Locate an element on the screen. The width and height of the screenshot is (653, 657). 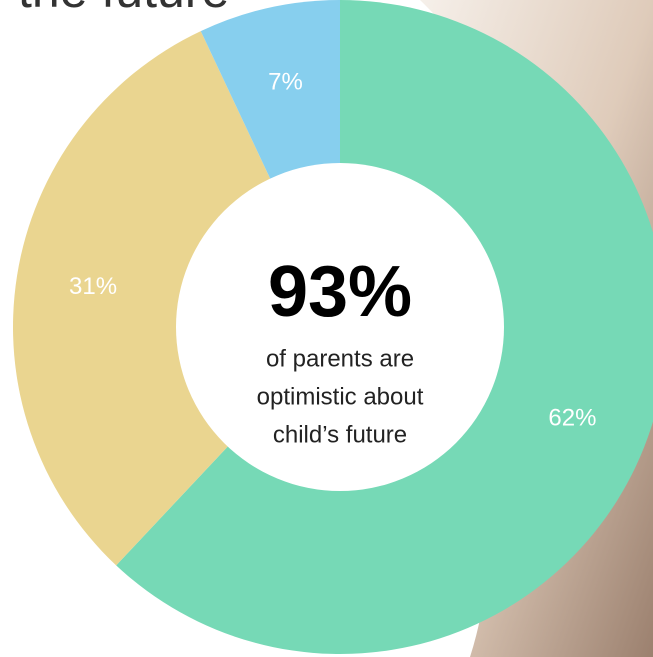
chart-title: the future is located at coordinates (123, 9).